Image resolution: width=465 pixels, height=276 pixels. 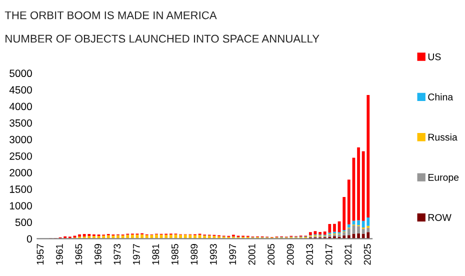 What do you see at coordinates (213, 254) in the screenshot?
I see `x-tick-label: 1993` at bounding box center [213, 254].